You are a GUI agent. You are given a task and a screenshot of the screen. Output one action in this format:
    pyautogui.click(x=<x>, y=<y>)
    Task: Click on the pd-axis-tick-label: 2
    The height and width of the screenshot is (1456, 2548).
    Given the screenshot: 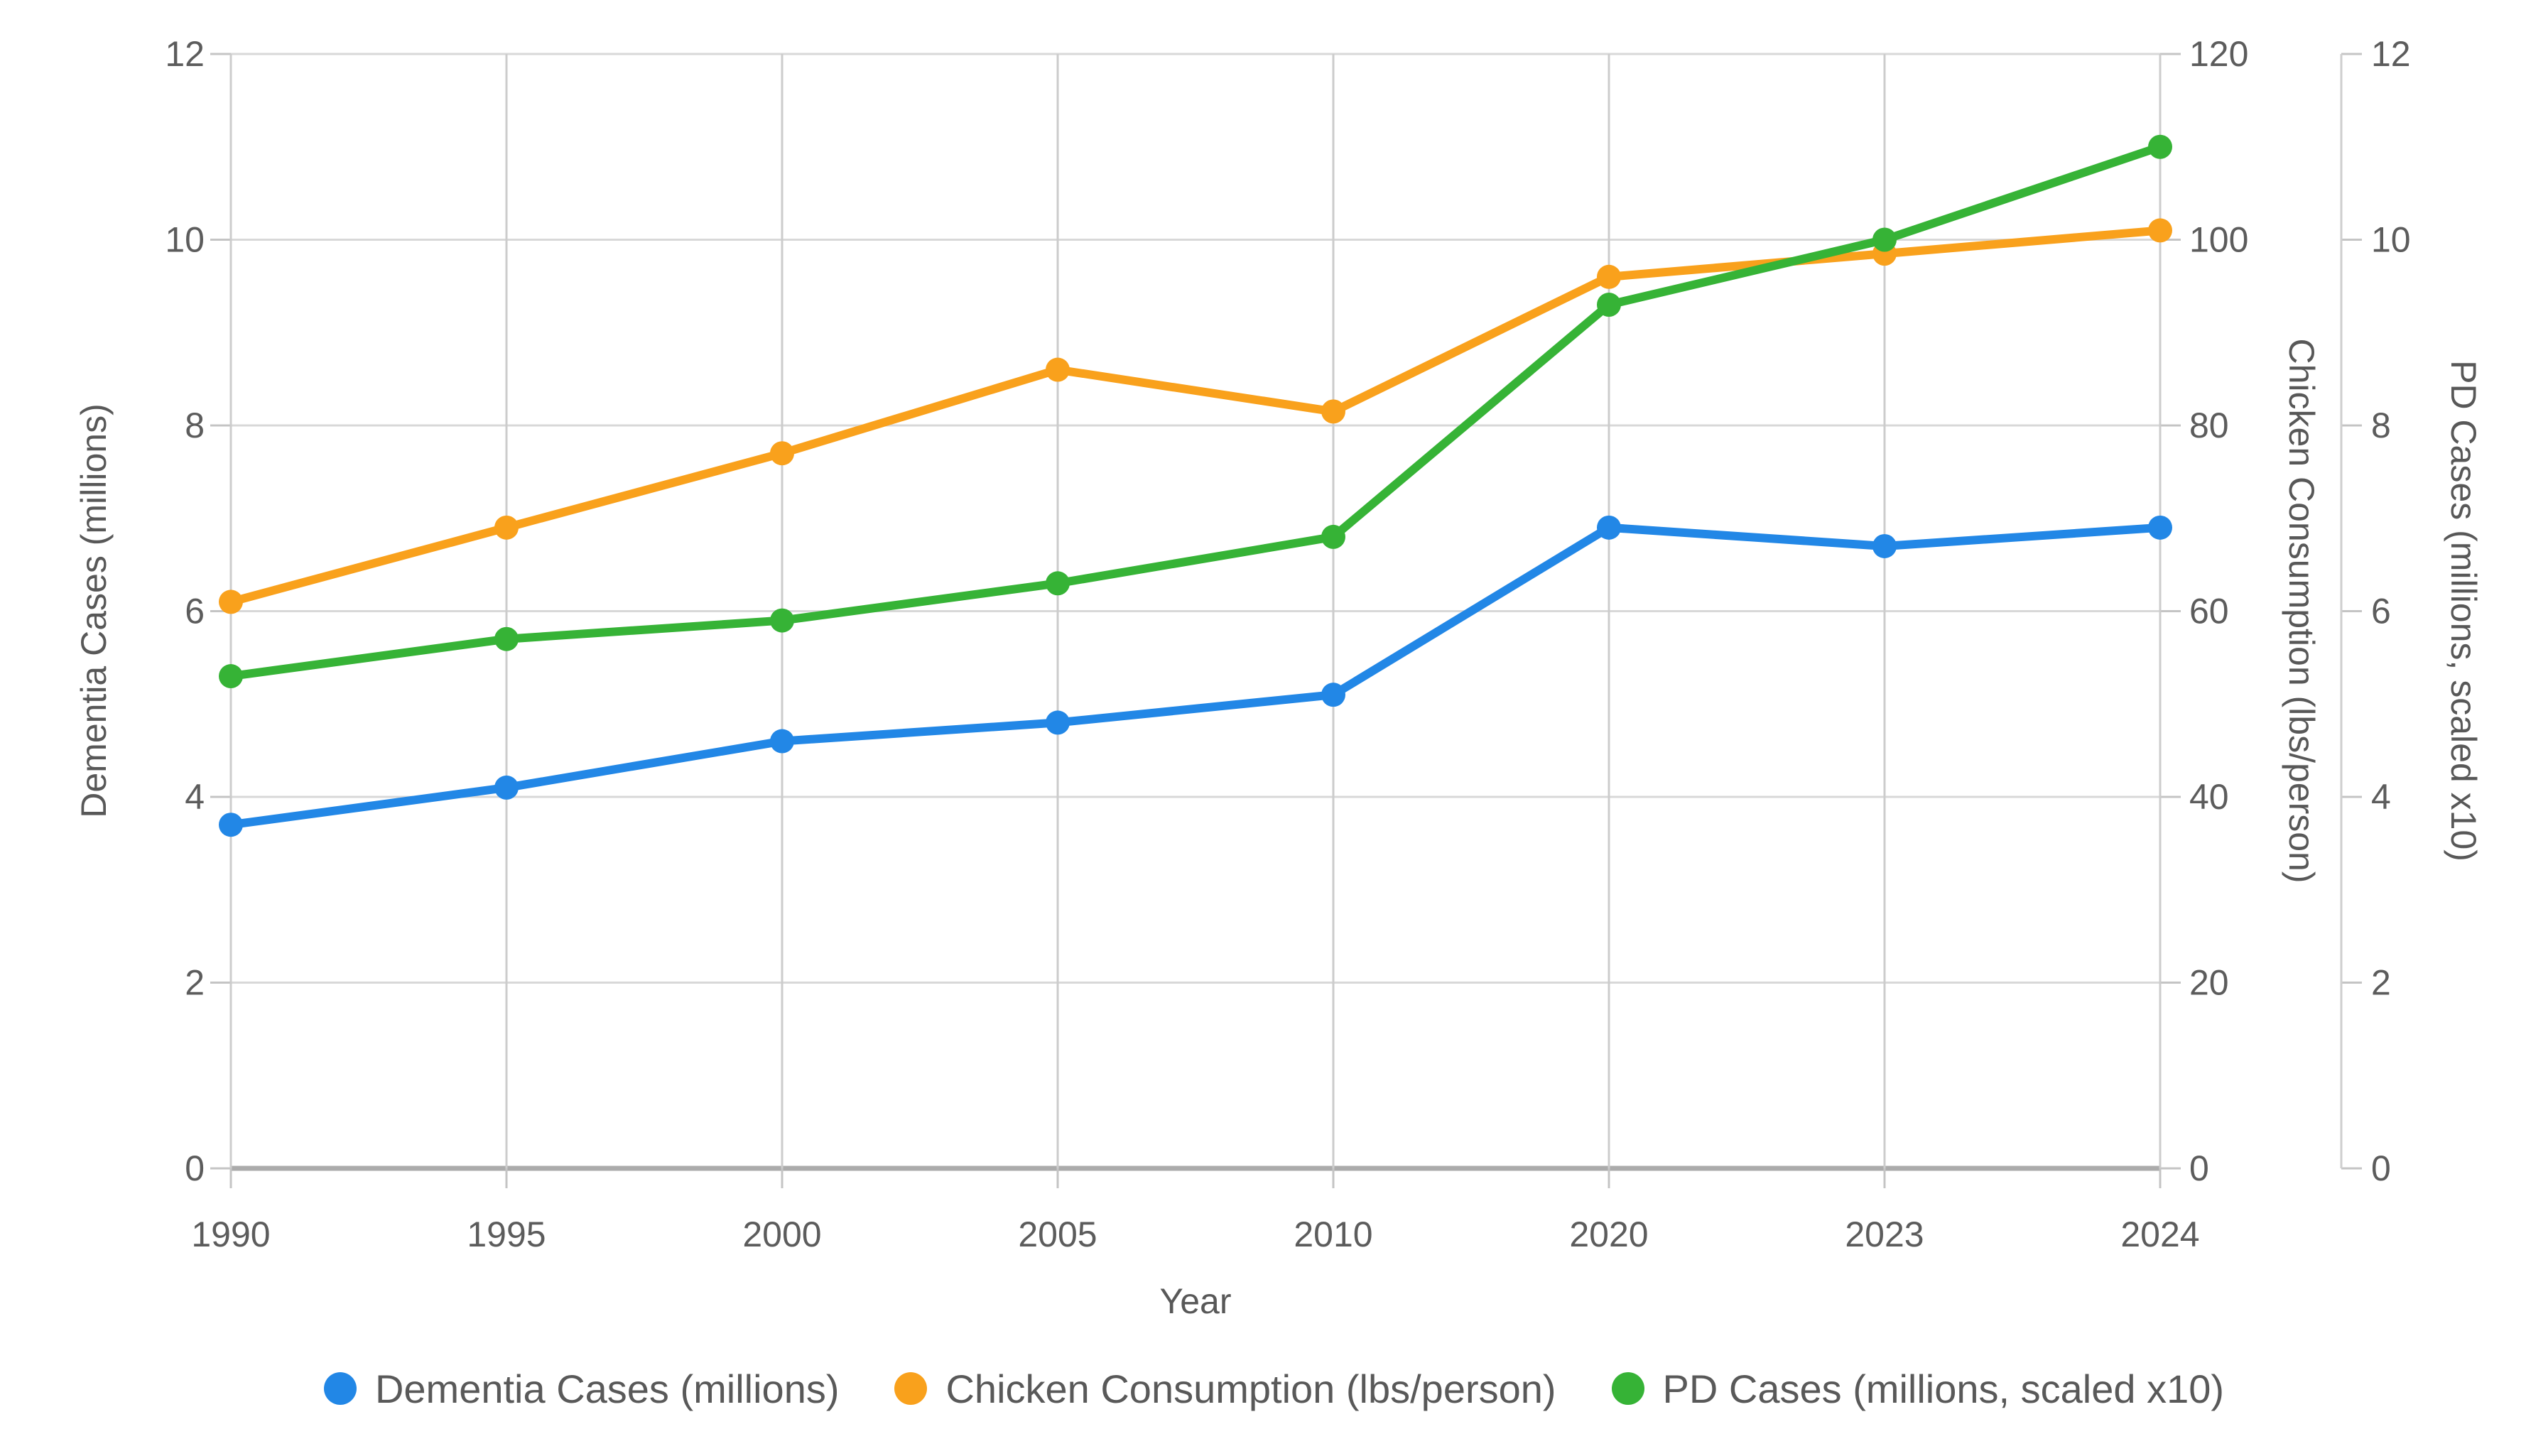 What is the action you would take?
    pyautogui.click(x=2381, y=983)
    